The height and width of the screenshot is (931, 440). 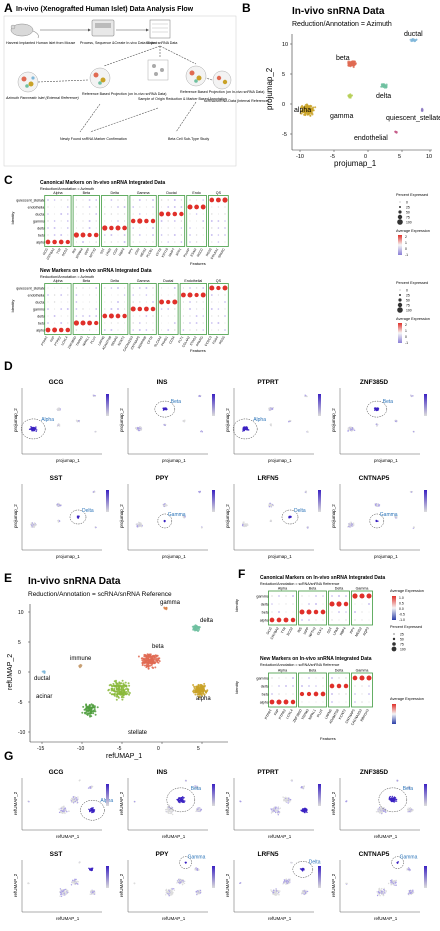 What do you see at coordinates (207, 621) in the screenshot?
I see `cluster-label-delta: delta` at bounding box center [207, 621].